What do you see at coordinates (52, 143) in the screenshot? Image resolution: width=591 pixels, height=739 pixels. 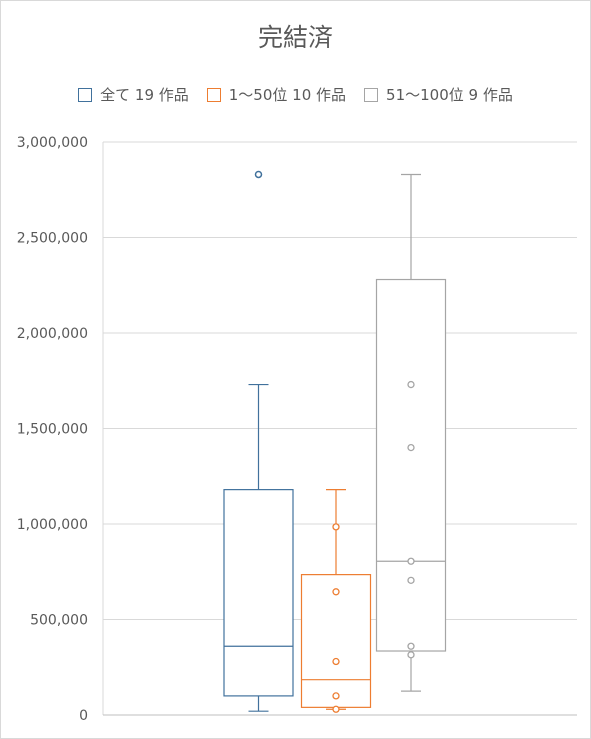 I see `y-tick-label: 3,000,000` at bounding box center [52, 143].